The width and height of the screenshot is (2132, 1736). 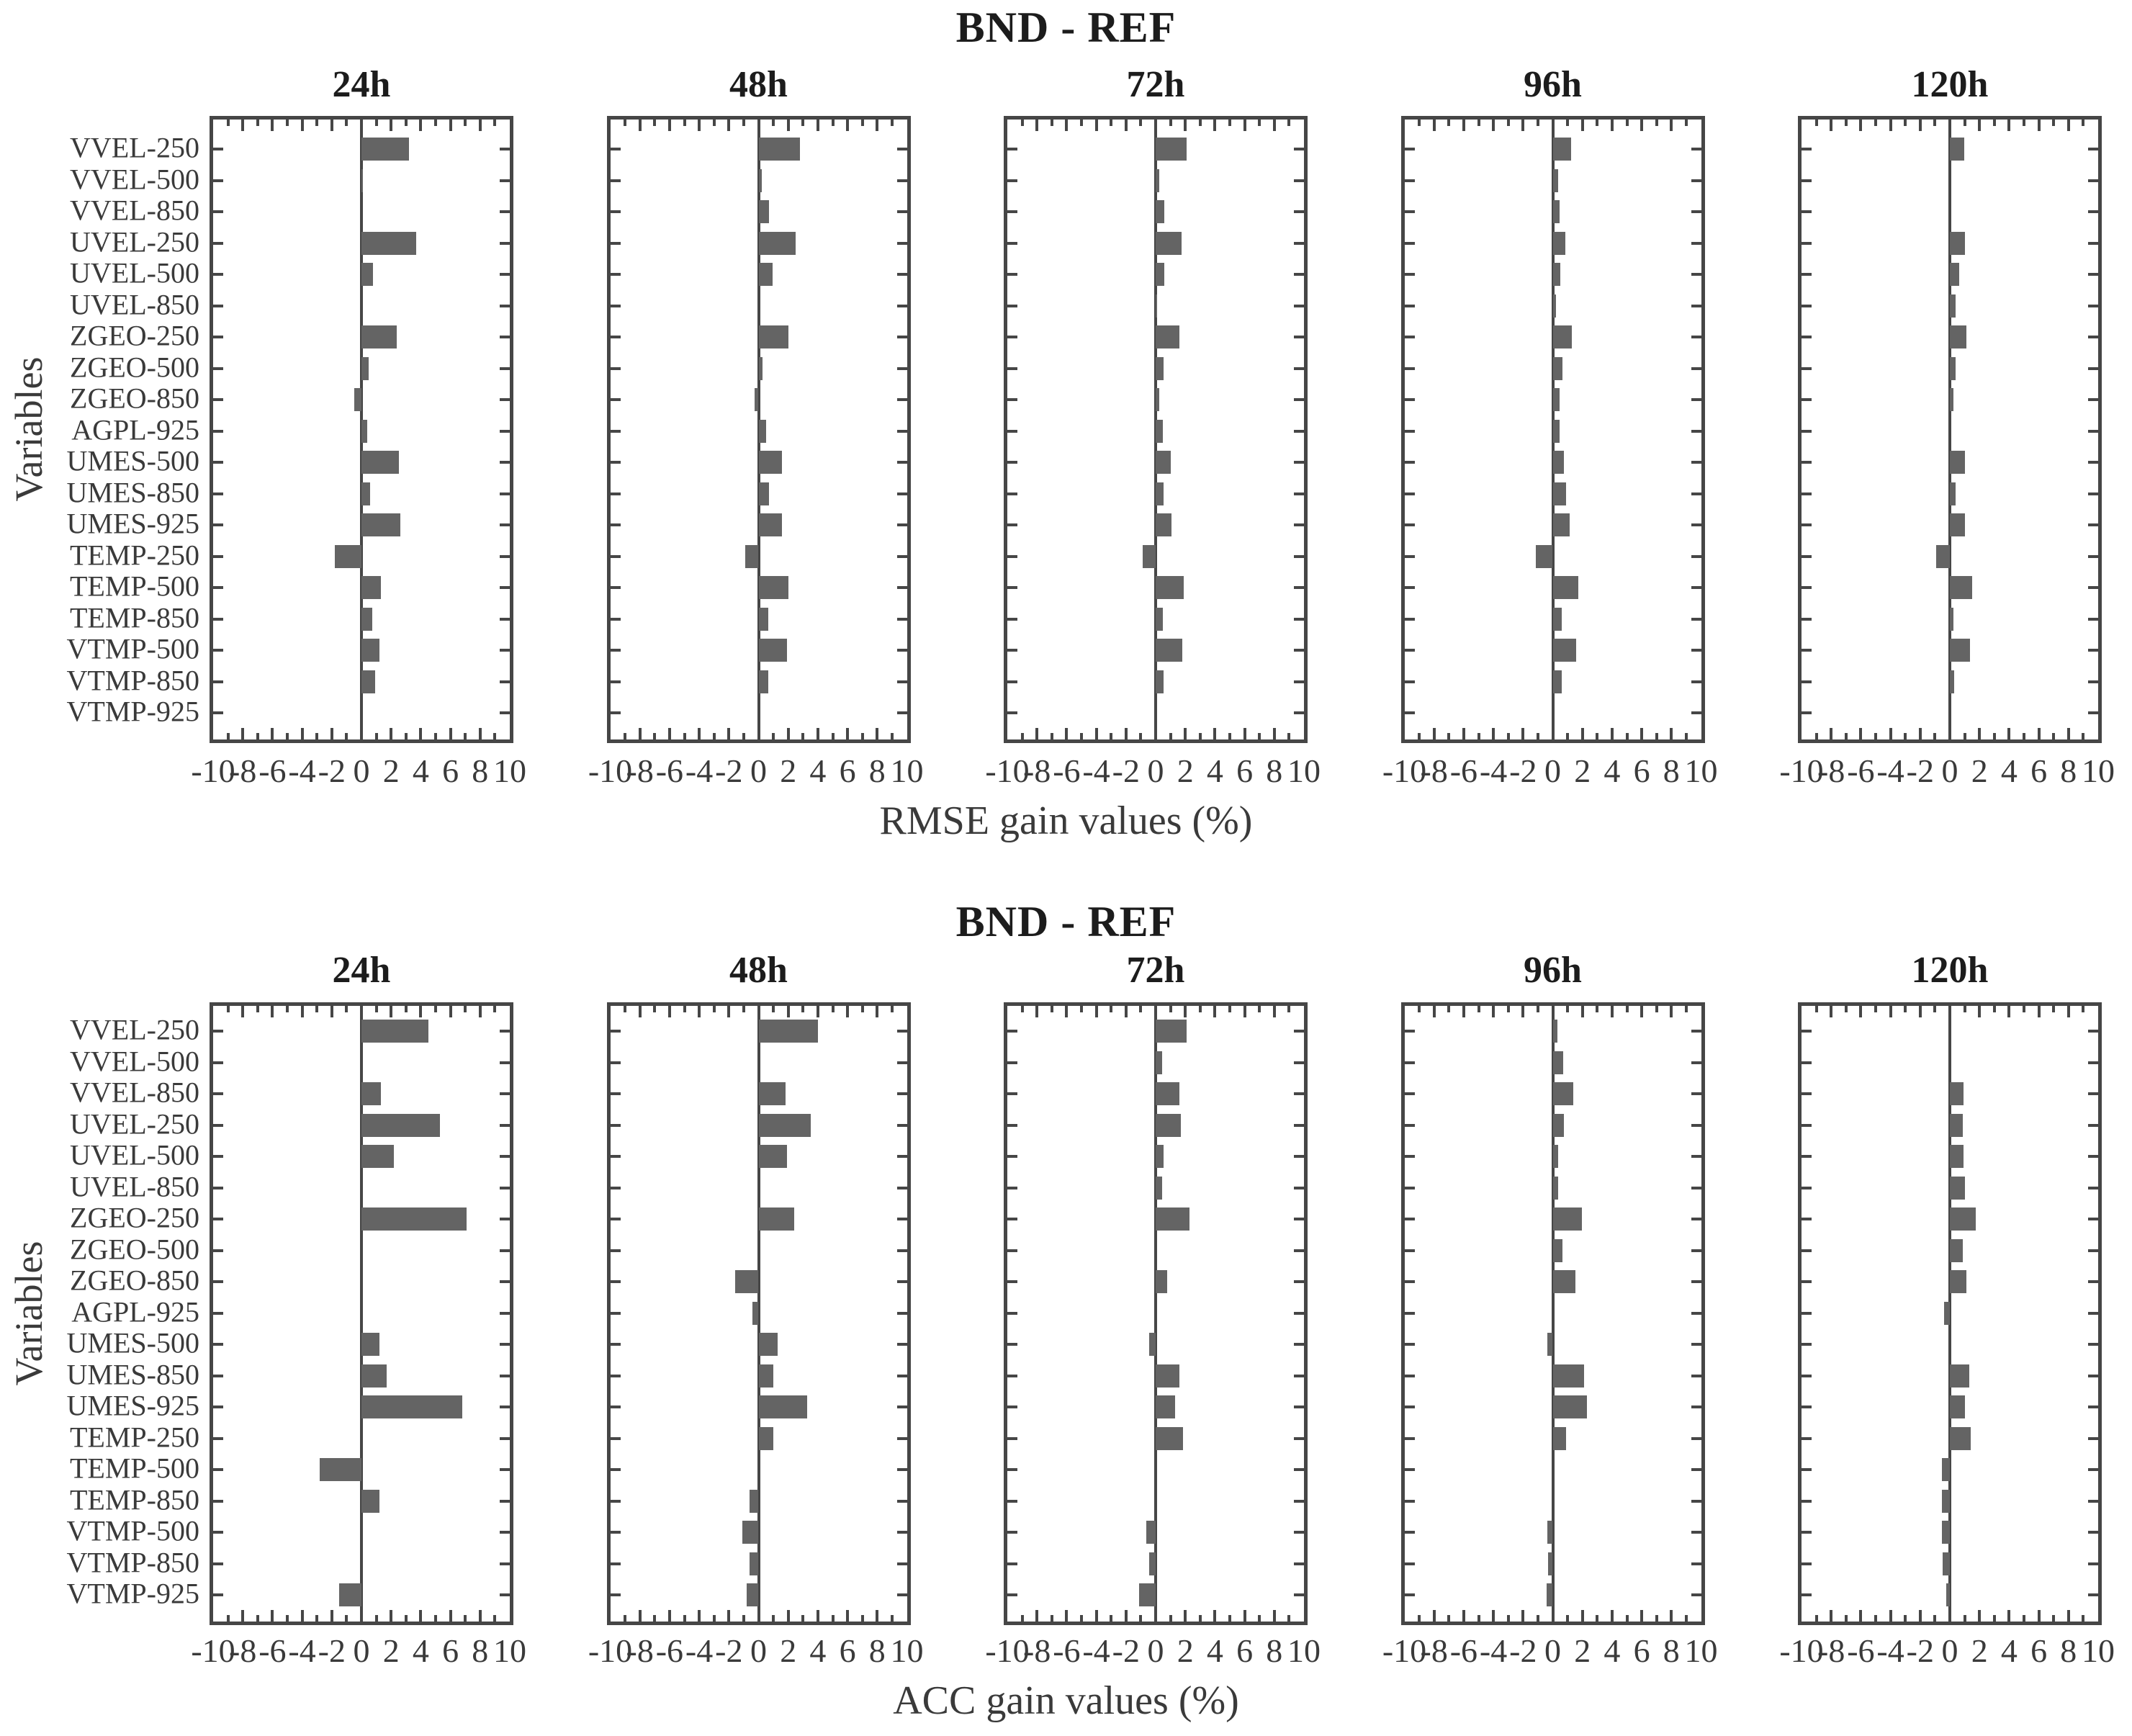 What do you see at coordinates (132, 493) in the screenshot?
I see `variable-label-UMES-850: UMES-850` at bounding box center [132, 493].